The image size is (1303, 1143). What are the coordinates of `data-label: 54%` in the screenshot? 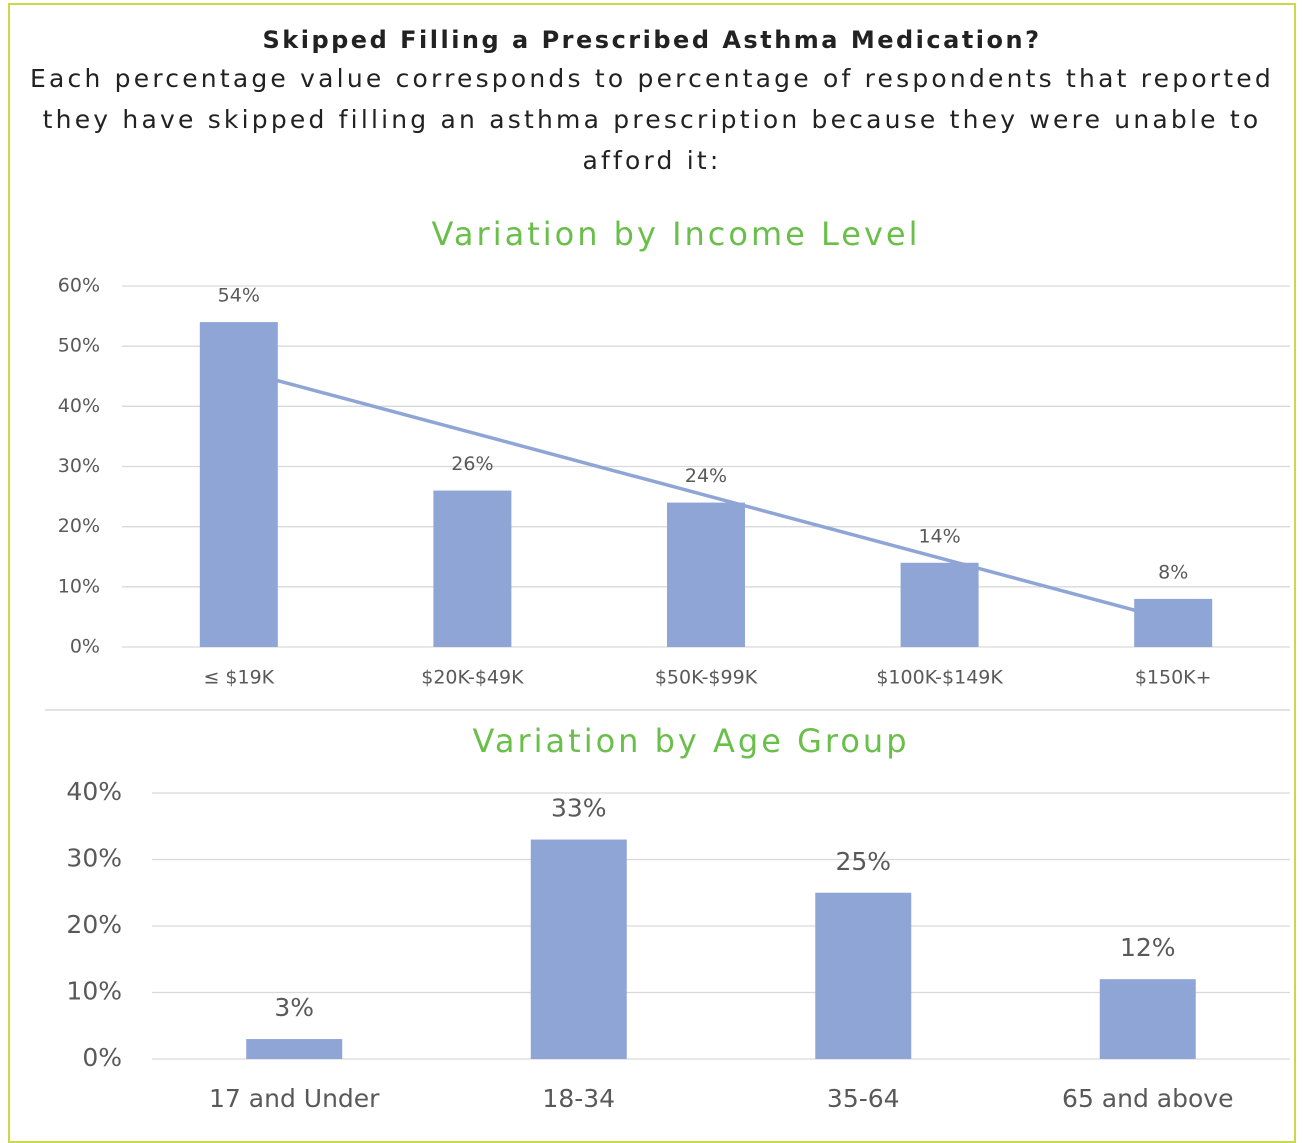 It's located at (239, 296).